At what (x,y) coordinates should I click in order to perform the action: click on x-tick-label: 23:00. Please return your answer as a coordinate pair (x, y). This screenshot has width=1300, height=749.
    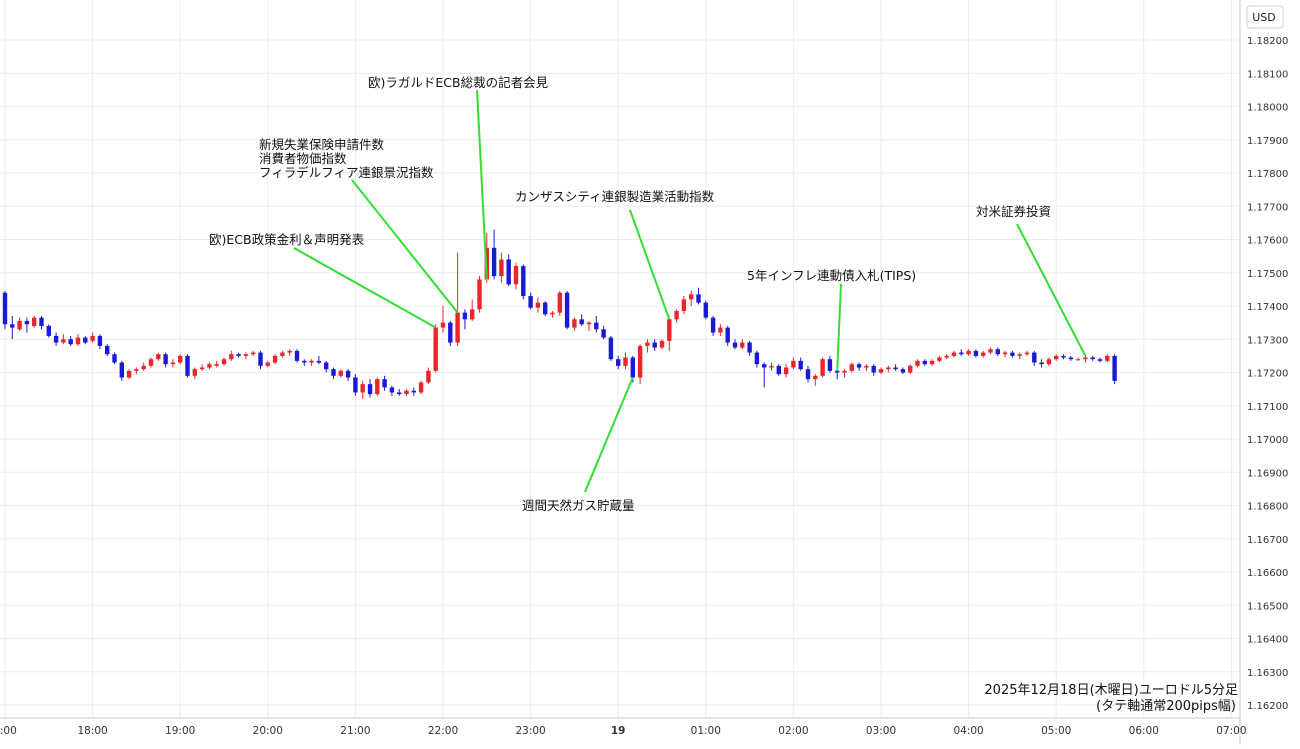
    Looking at the image, I should click on (530, 731).